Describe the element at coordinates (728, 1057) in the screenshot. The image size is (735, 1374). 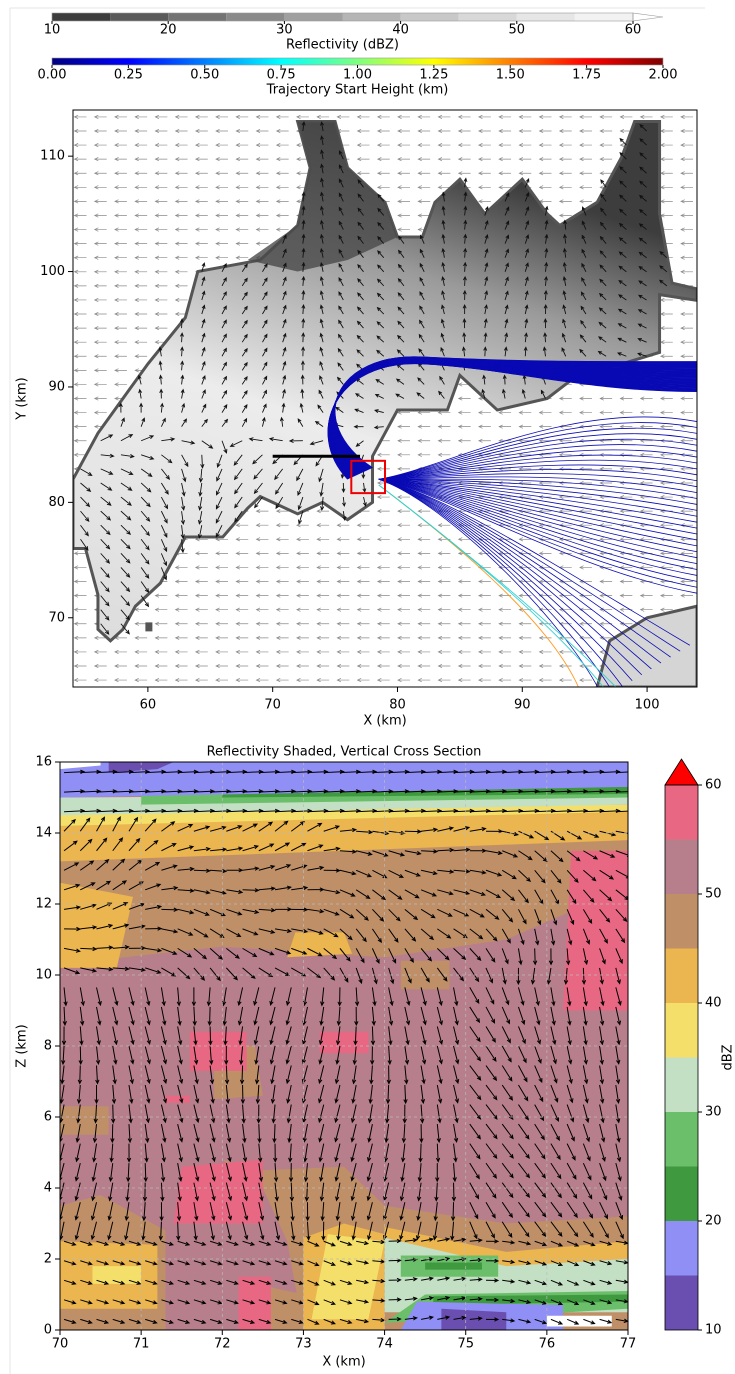
I see `colorbar-label: dBZ` at that location.